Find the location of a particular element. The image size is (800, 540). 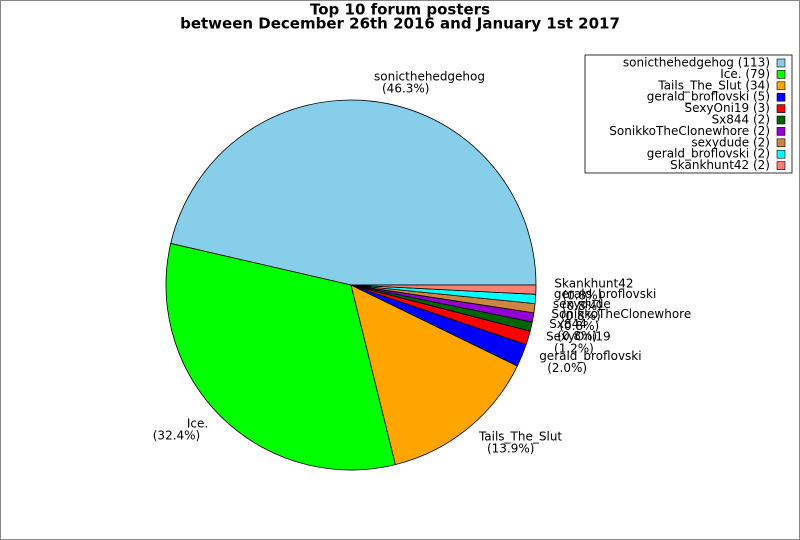

slice-label: sonicthehedgehog is located at coordinates (429, 76).